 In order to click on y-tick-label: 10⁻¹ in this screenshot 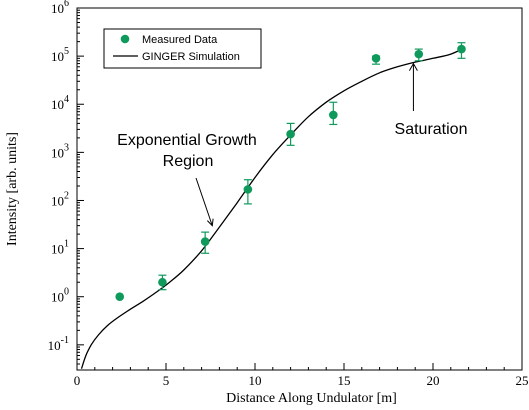, I will do `click(58, 344)`.